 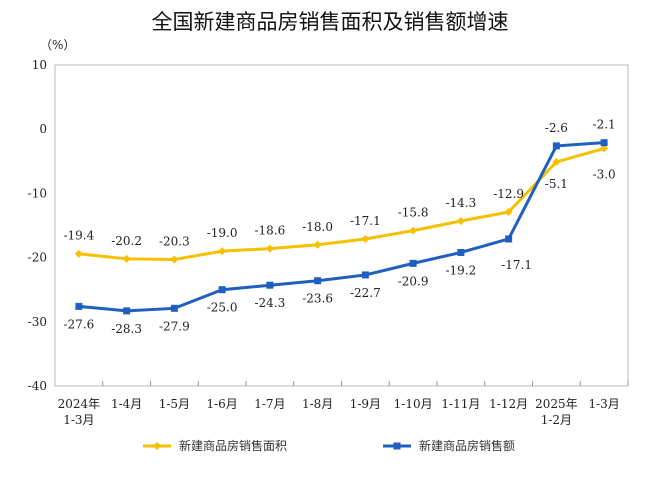 I want to click on data-label: -3.0, so click(x=604, y=174).